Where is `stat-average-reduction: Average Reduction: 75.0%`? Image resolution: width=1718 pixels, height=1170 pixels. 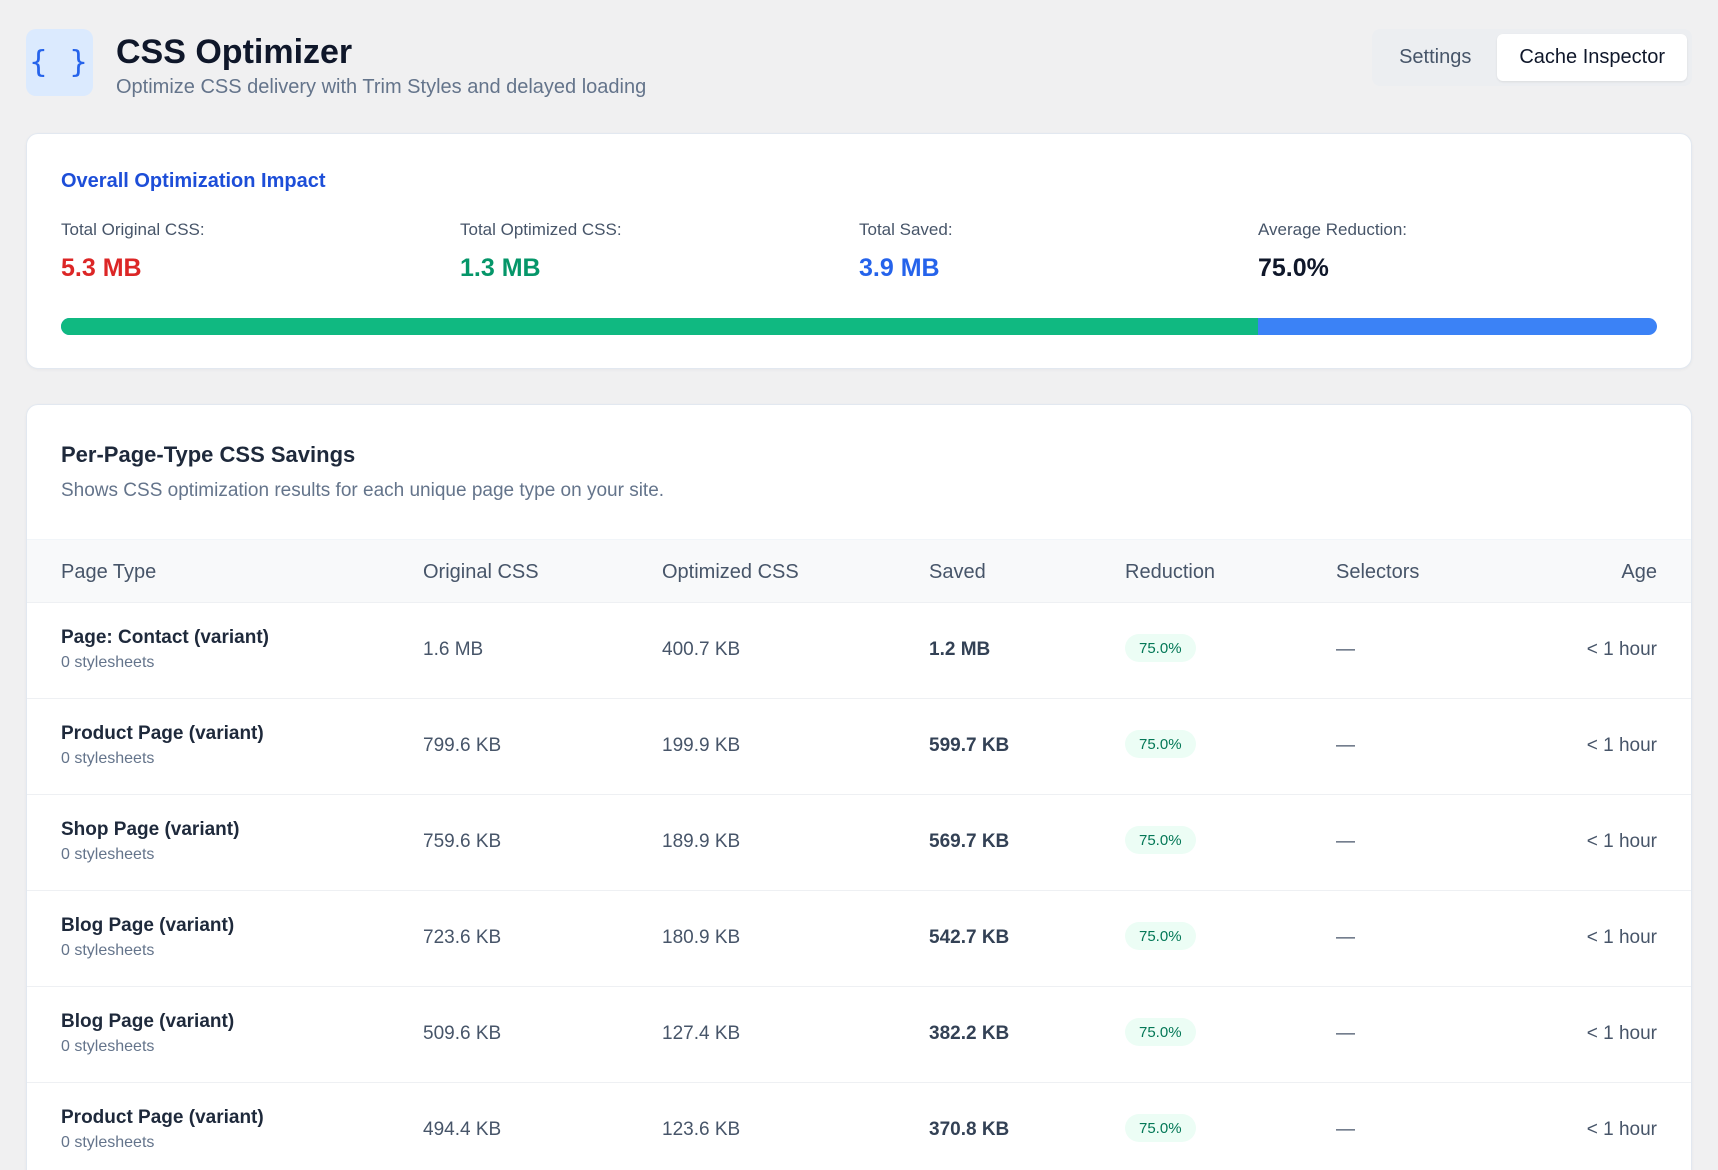 stat-average-reduction: Average Reduction: 75.0% is located at coordinates (1457, 251).